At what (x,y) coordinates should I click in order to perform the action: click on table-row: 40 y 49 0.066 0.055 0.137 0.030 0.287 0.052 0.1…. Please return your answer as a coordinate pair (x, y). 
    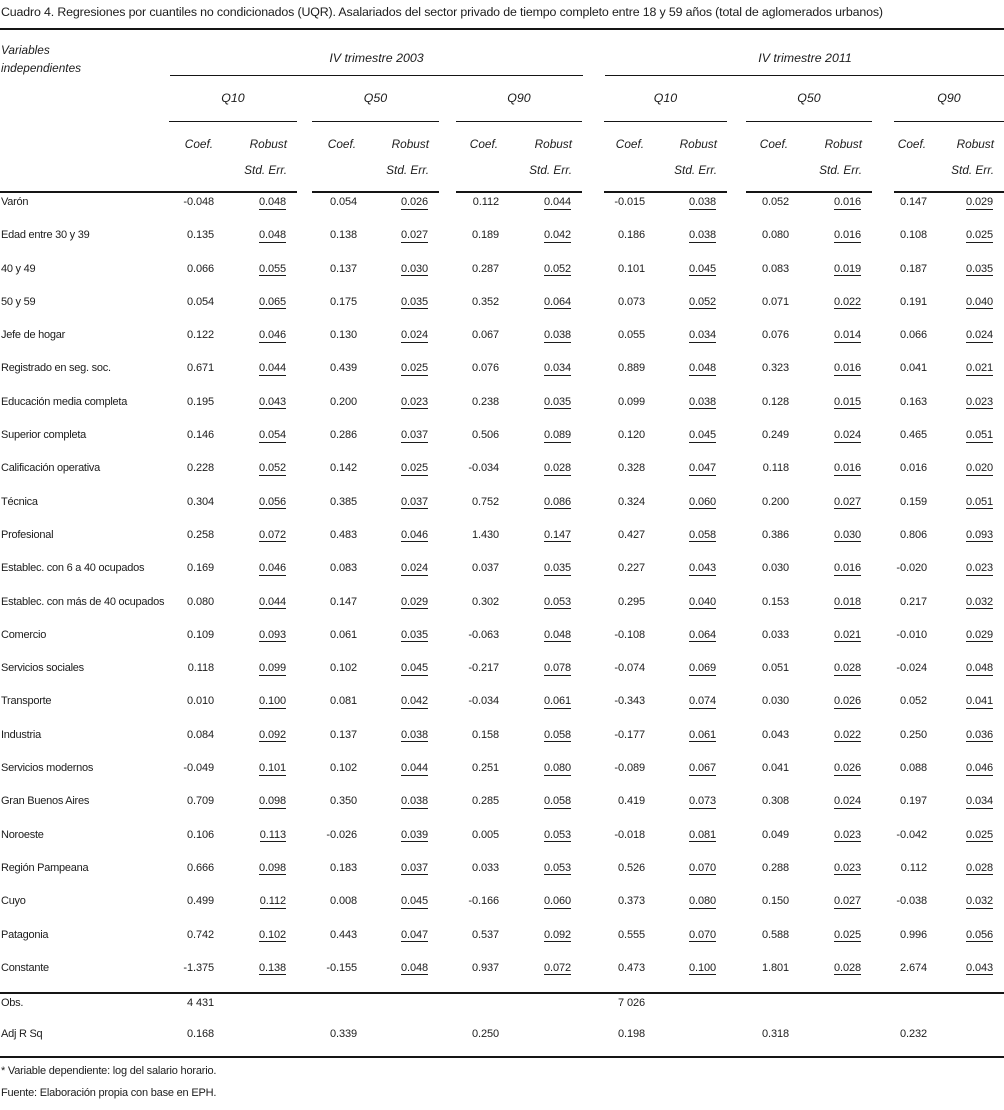
    Looking at the image, I should click on (502, 276).